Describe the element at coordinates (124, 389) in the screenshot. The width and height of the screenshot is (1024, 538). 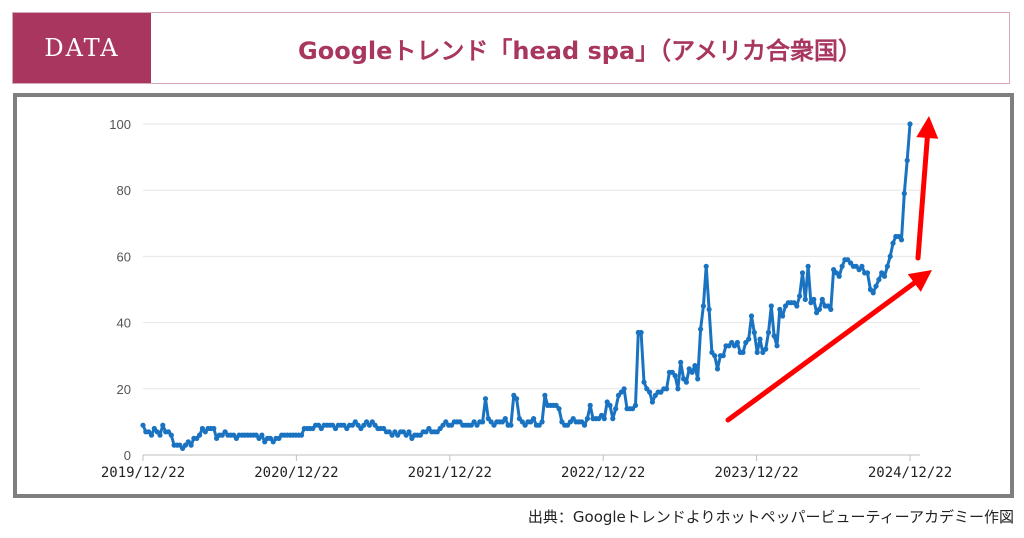
I see `y-tick-label: 20` at that location.